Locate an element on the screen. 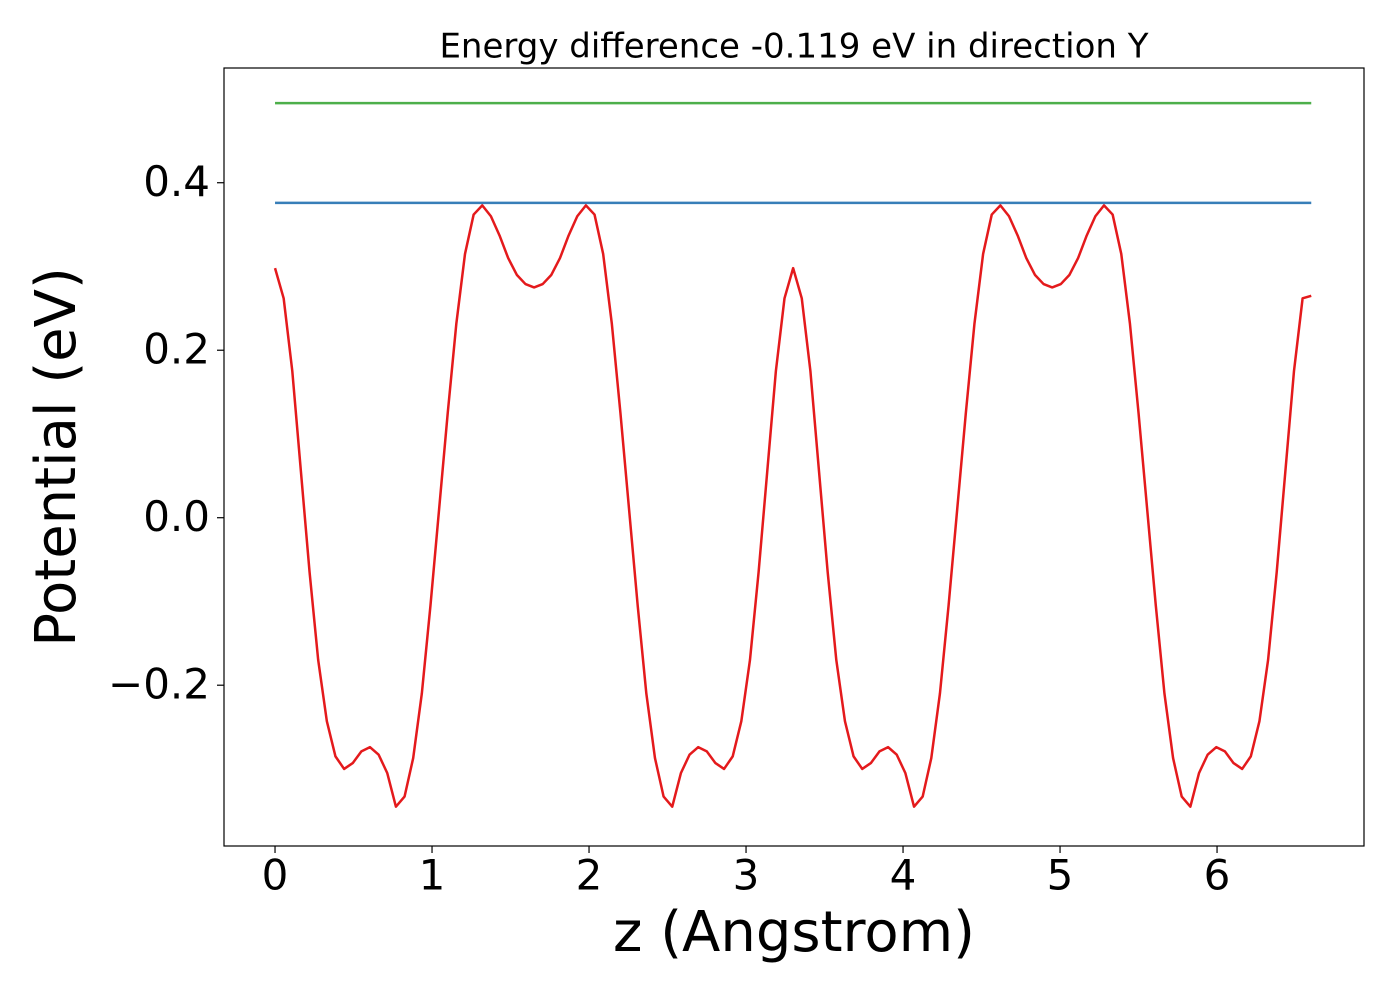 The height and width of the screenshot is (1000, 1400). x-tick-label: 6 is located at coordinates (1217, 875).